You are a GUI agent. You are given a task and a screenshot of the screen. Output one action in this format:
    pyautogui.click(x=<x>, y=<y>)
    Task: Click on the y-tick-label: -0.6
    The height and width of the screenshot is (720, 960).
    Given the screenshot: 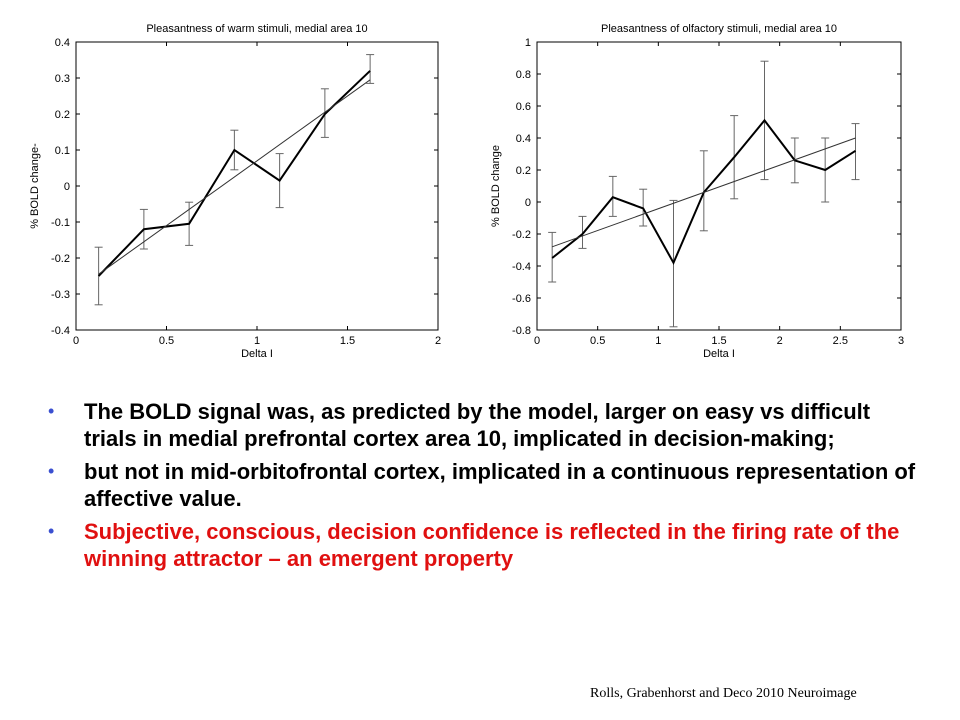 What is the action you would take?
    pyautogui.click(x=521, y=299)
    